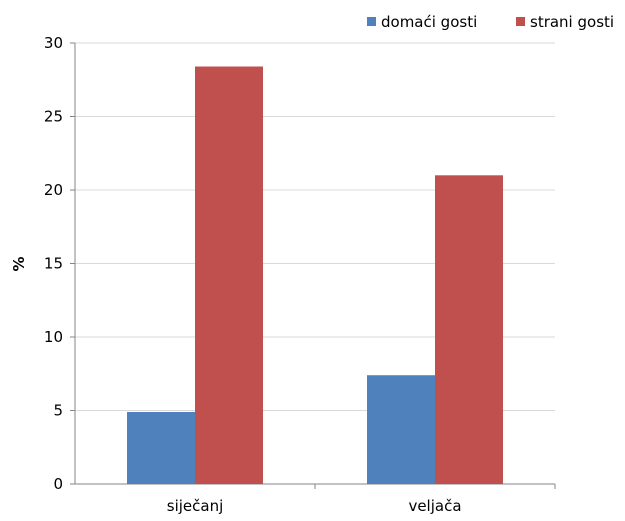 The height and width of the screenshot is (521, 625). I want to click on y-tick-label: 15, so click(53, 264).